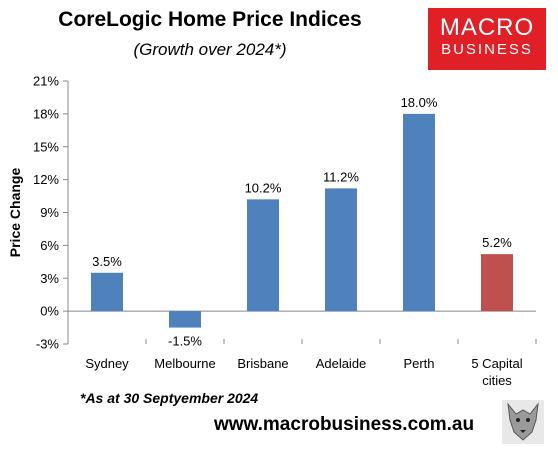 This screenshot has height=452, width=558. What do you see at coordinates (185, 341) in the screenshot?
I see `data-label: -1.5%` at bounding box center [185, 341].